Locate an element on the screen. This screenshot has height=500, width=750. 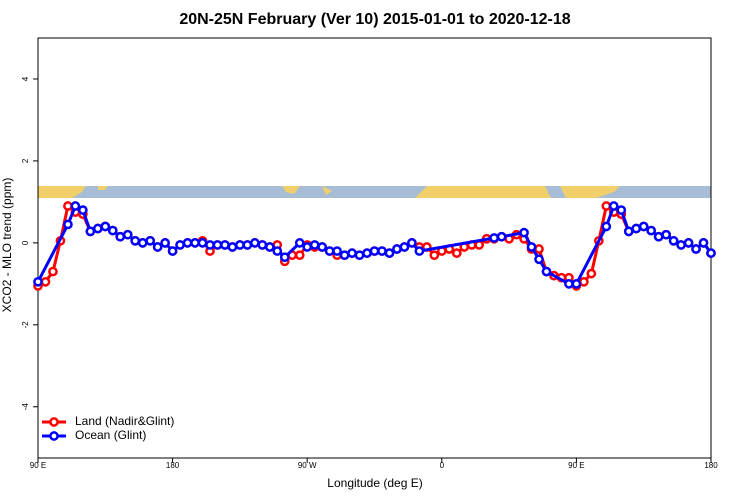
legend: Land (Nadir&Glint)Ocean (Glint) is located at coordinates (108, 428).